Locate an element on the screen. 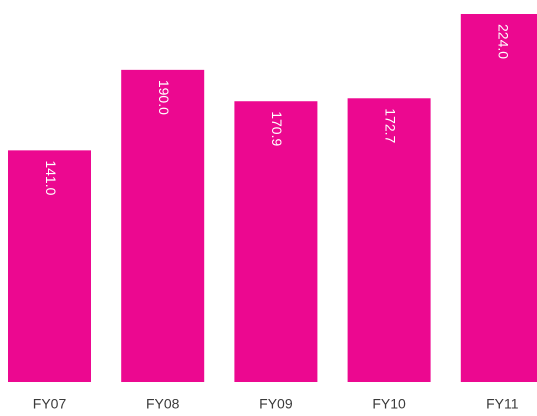  value-label: 141.0 is located at coordinates (51, 177).